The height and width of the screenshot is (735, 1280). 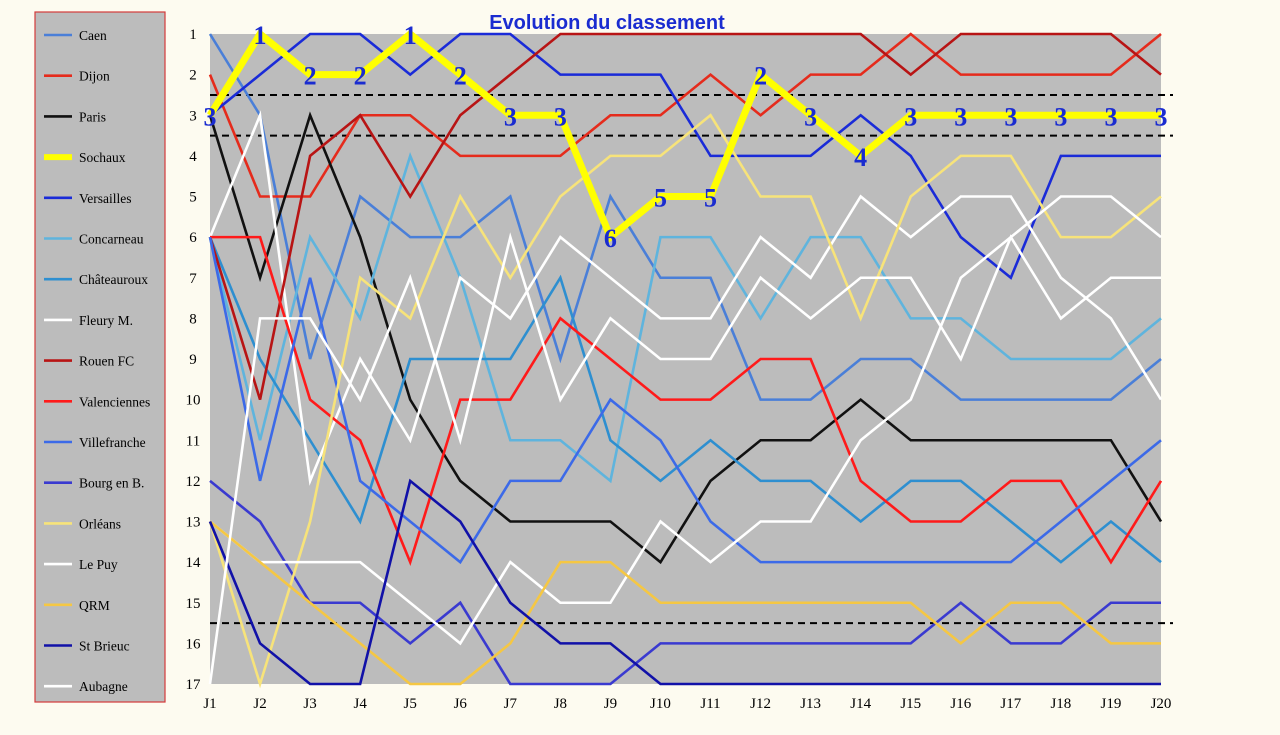 I want to click on x-tick-label: J8, so click(x=560, y=704).